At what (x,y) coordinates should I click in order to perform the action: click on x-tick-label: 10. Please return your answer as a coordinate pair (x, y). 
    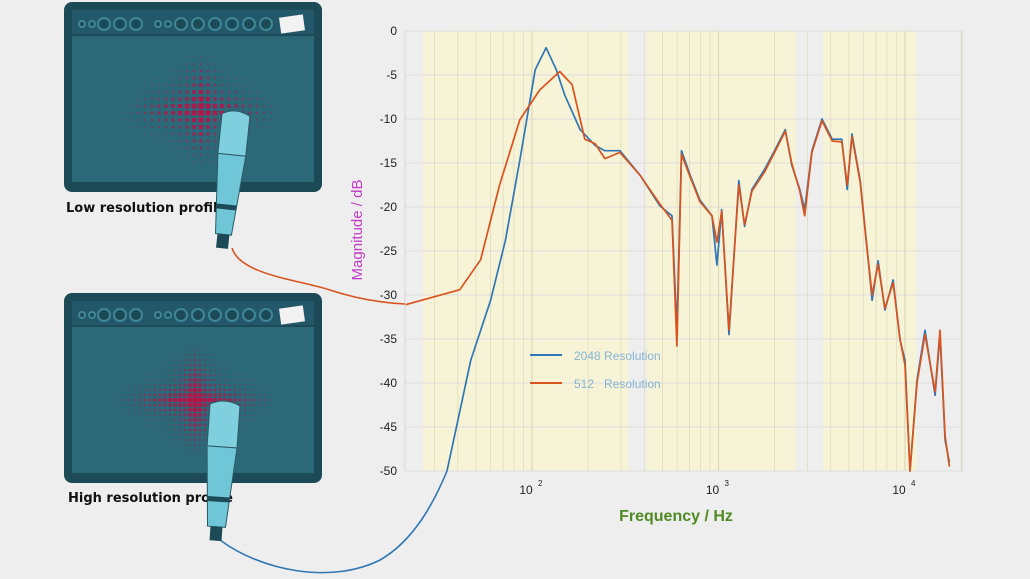
    Looking at the image, I should click on (899, 490).